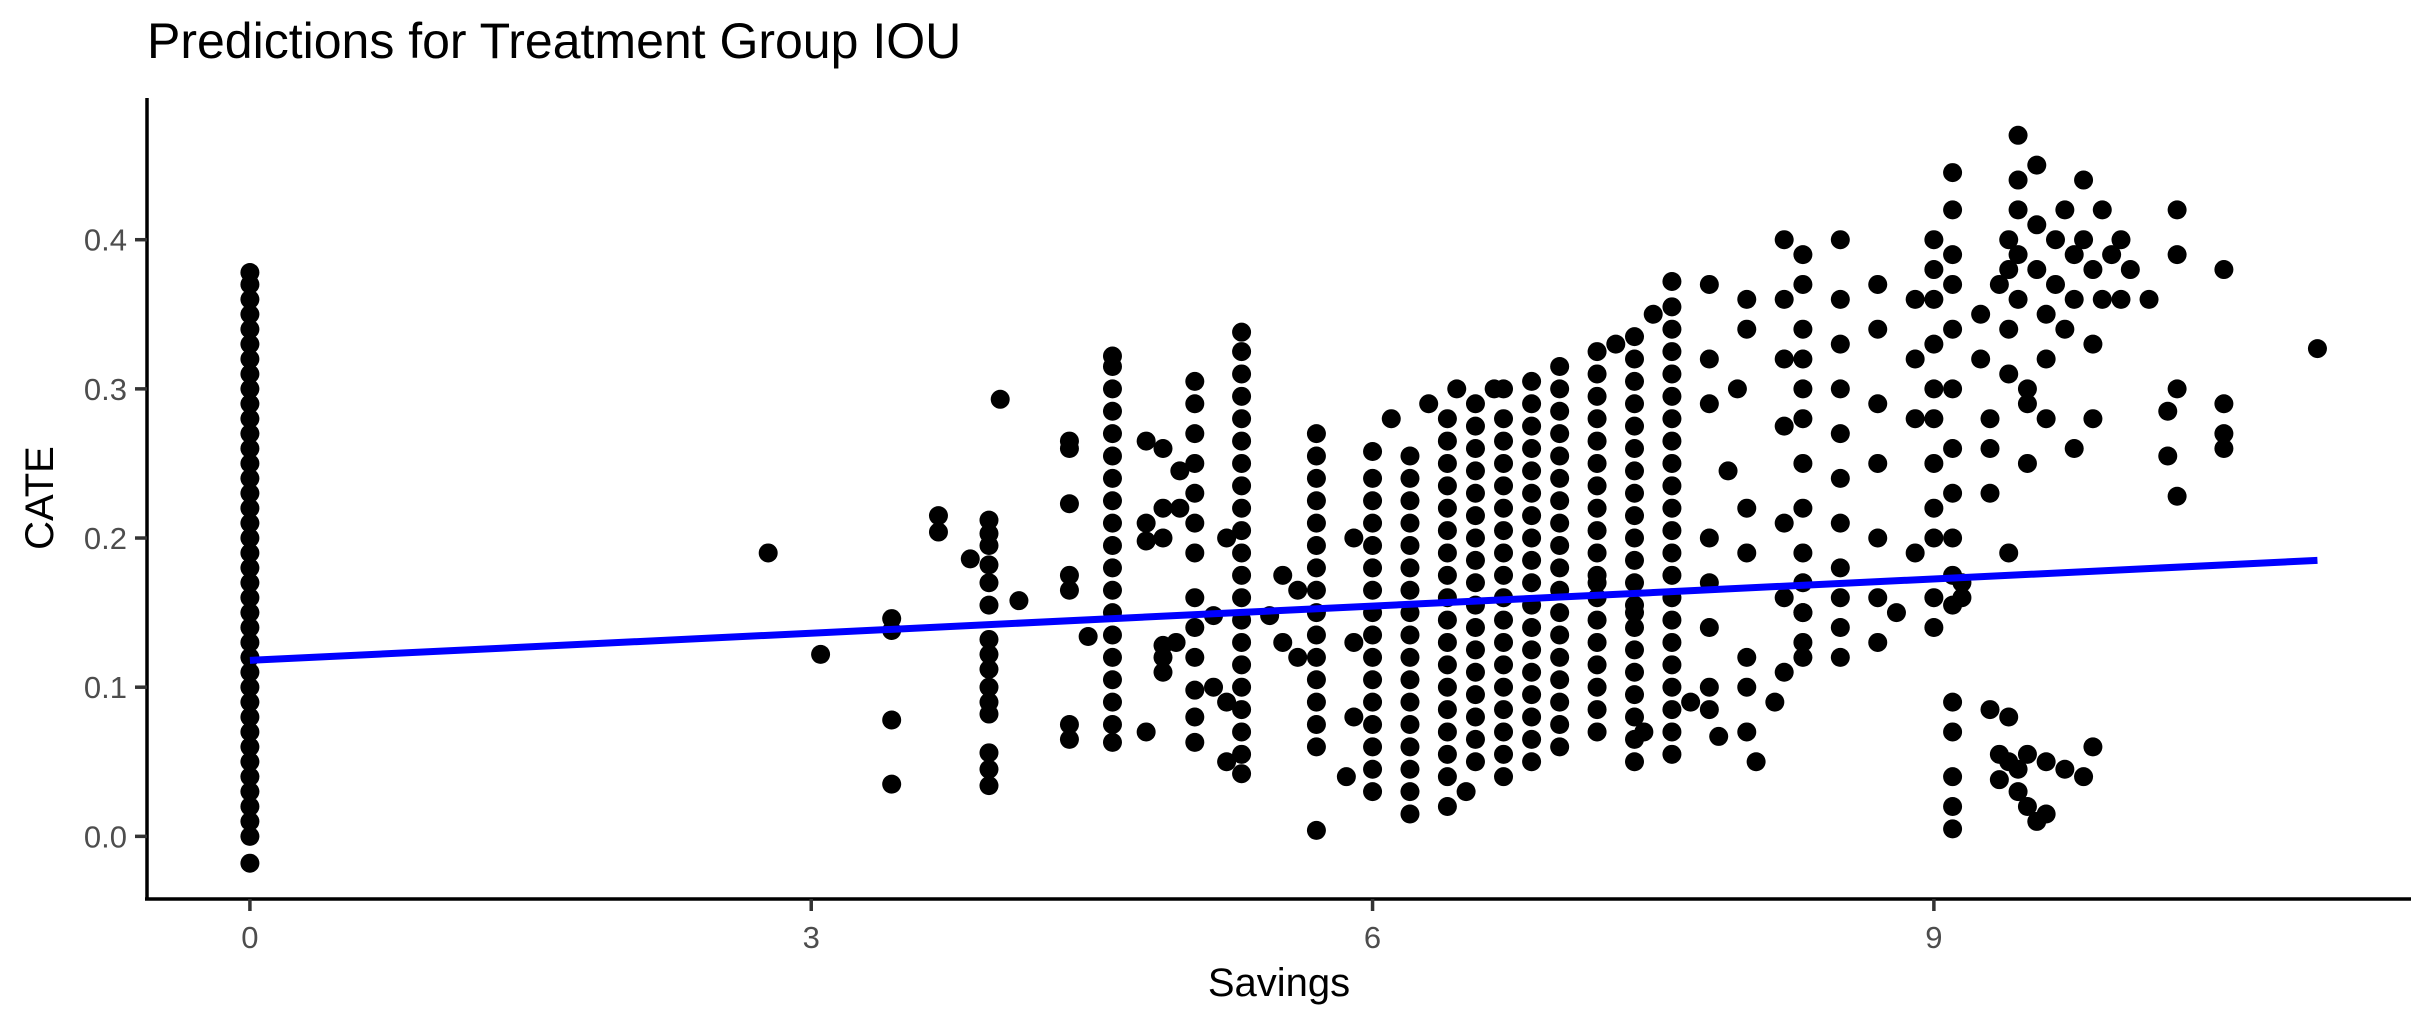 This screenshot has width=2428, height=1025. What do you see at coordinates (105, 836) in the screenshot?
I see `y-tick-label: 0.0` at bounding box center [105, 836].